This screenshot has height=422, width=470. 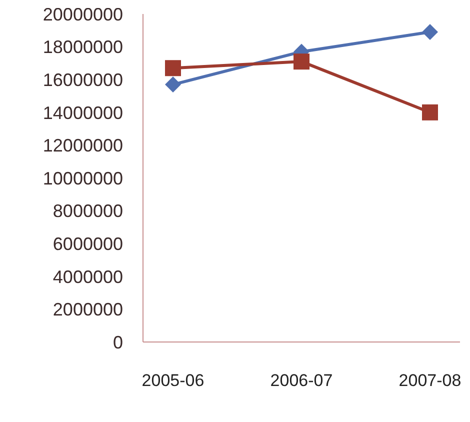 What do you see at coordinates (82, 178) in the screenshot?
I see `y-tick-label: 10000000` at bounding box center [82, 178].